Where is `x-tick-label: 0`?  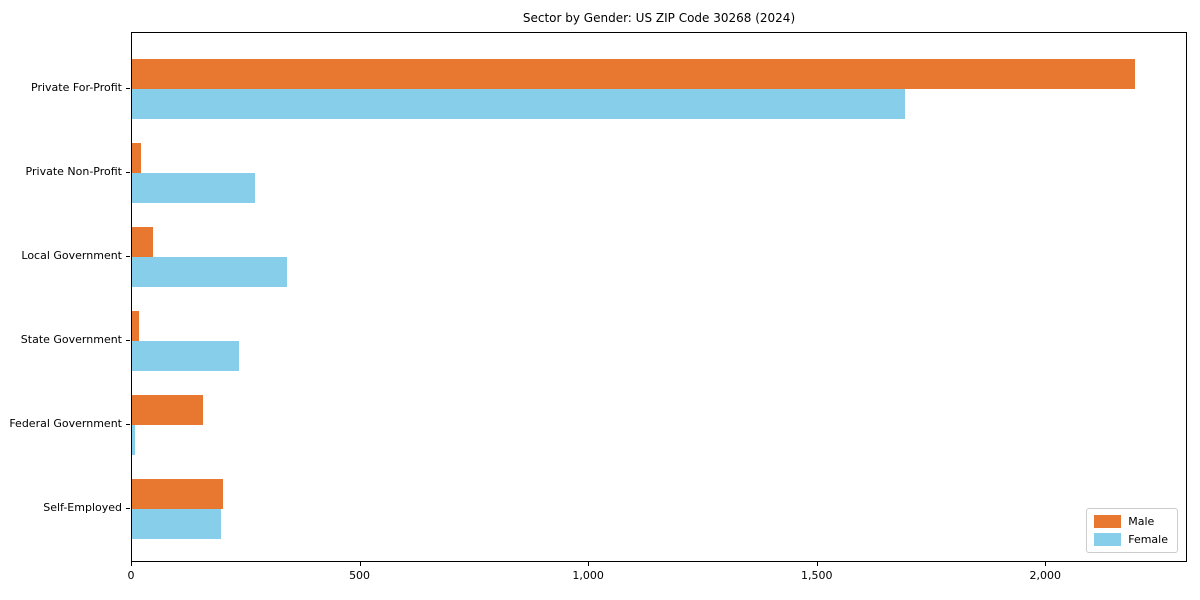 x-tick-label: 0 is located at coordinates (131, 575).